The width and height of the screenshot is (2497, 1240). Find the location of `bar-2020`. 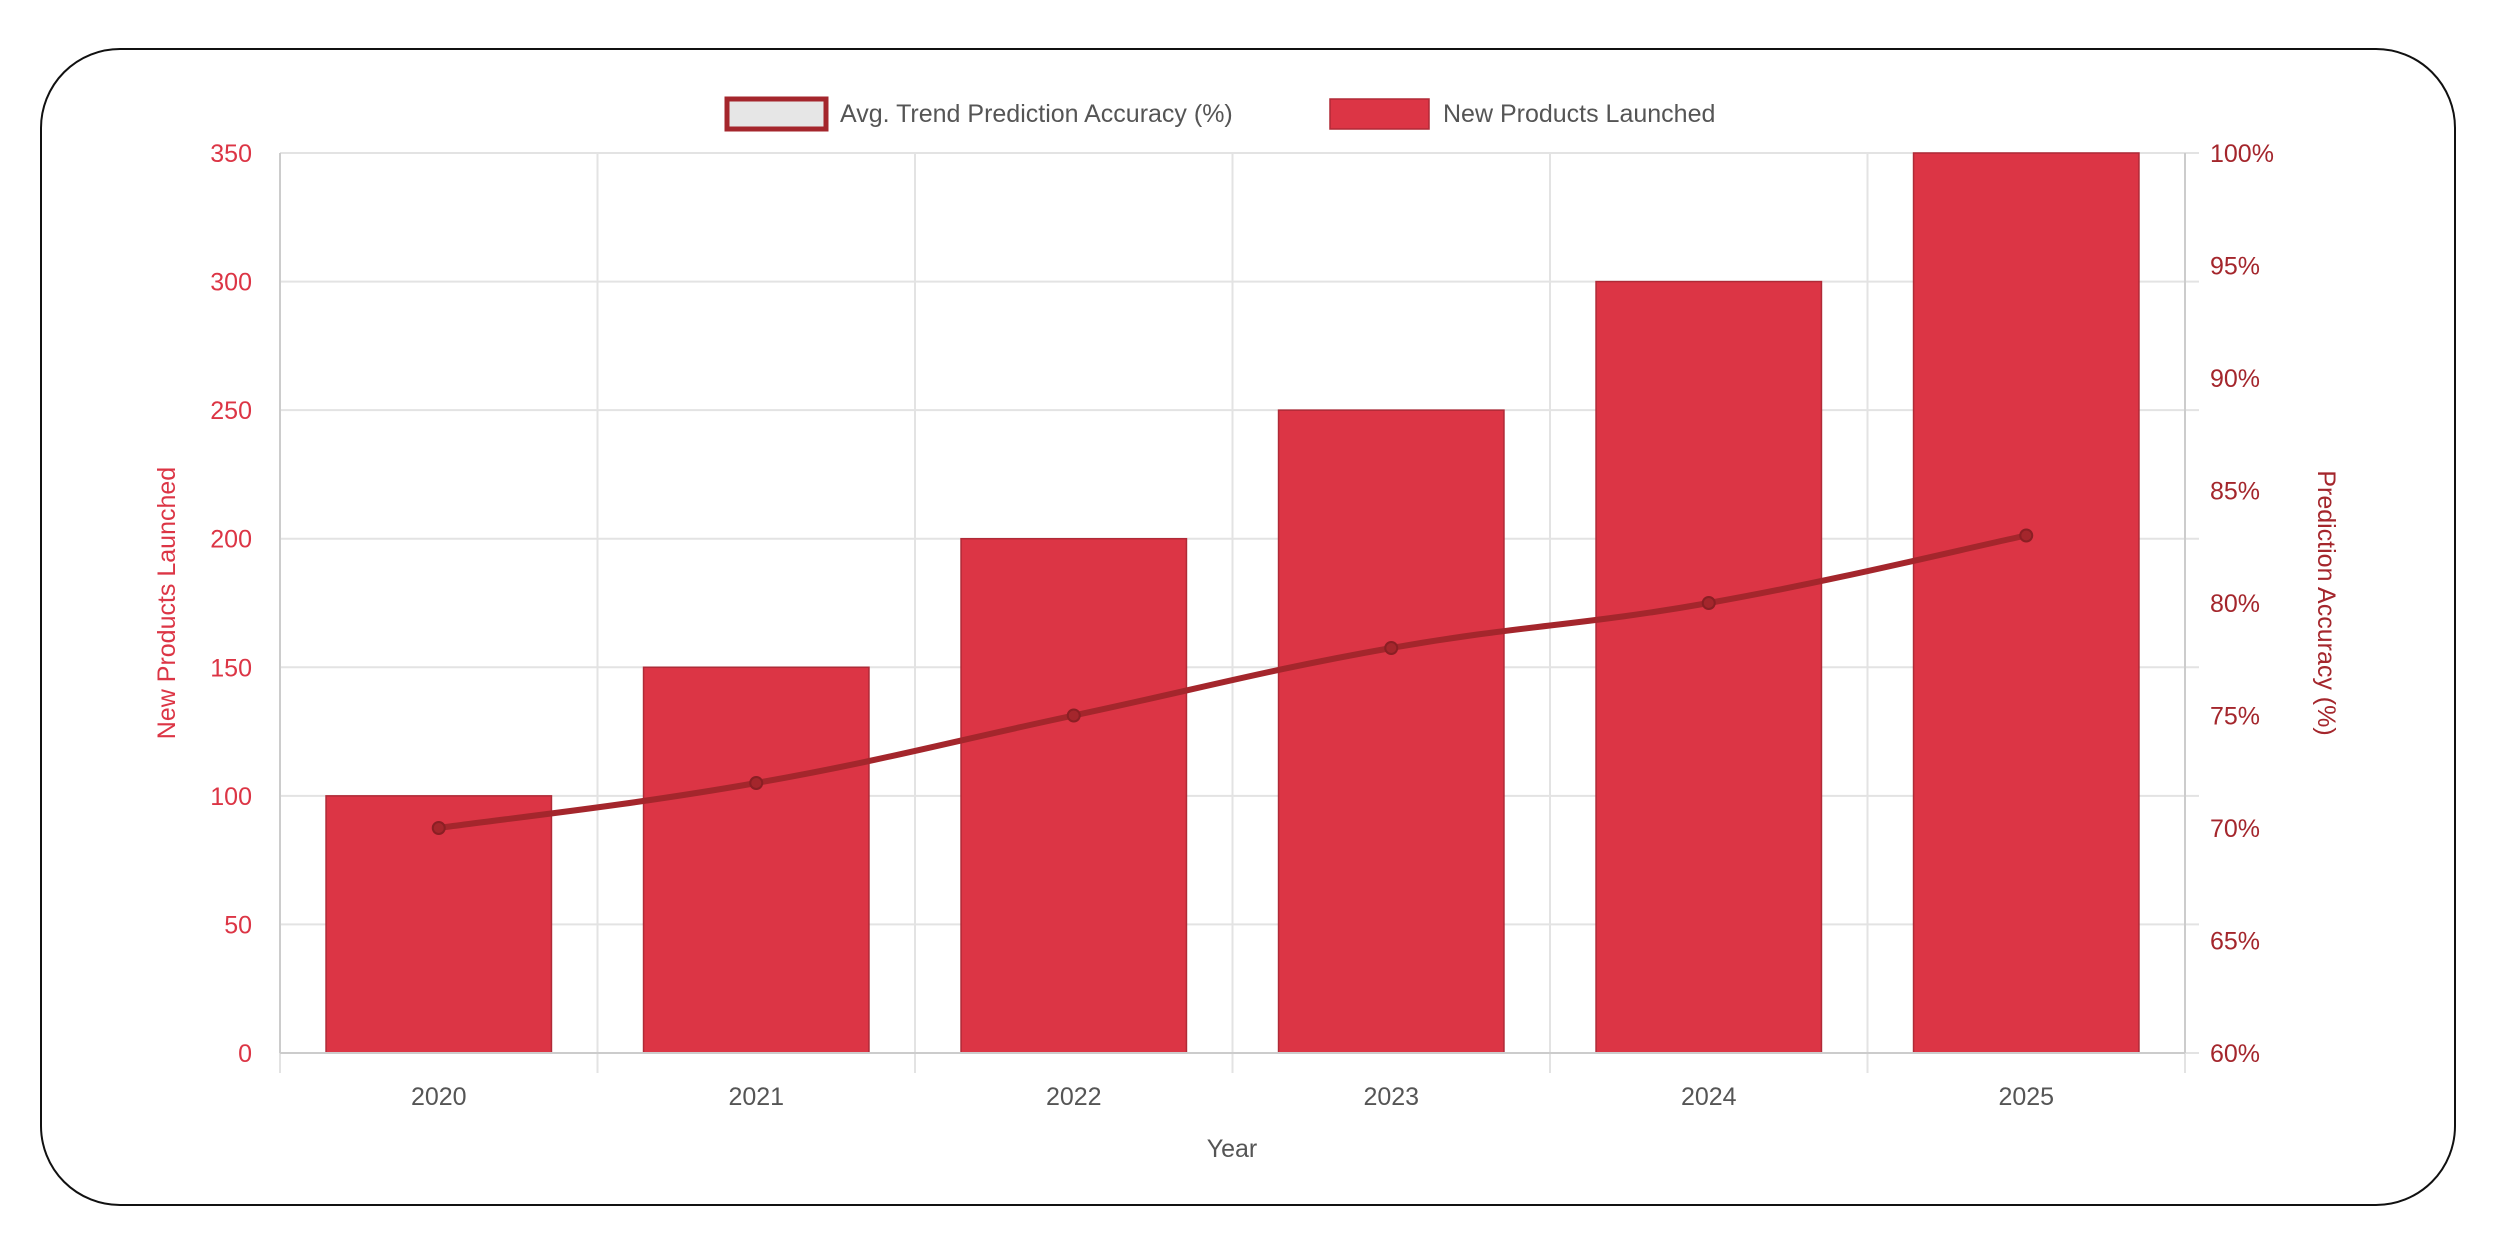

bar-2020 is located at coordinates (439, 924).